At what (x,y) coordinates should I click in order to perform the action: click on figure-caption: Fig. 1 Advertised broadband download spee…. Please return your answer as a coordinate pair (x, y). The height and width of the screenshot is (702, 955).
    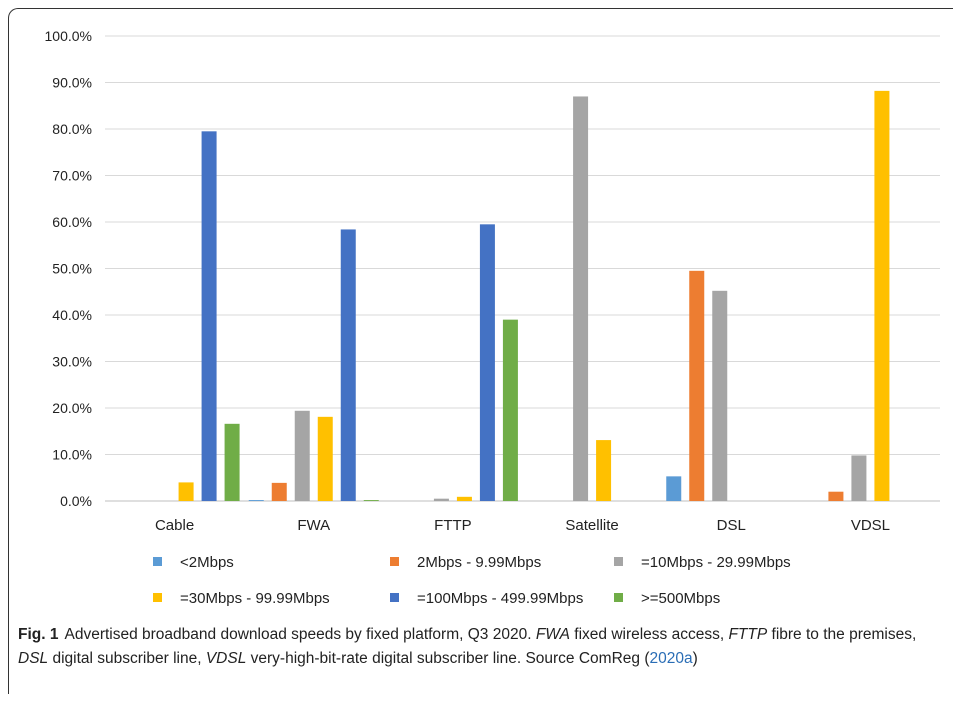
    Looking at the image, I should click on (475, 647).